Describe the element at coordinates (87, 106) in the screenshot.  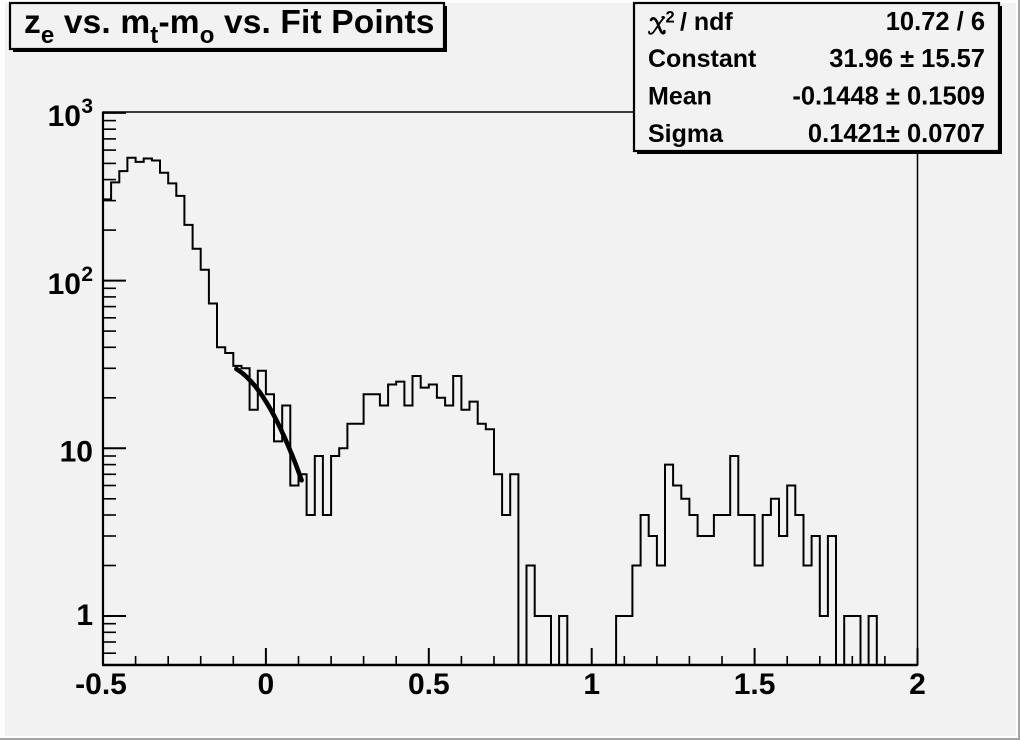
I see `svg-text: 3` at that location.